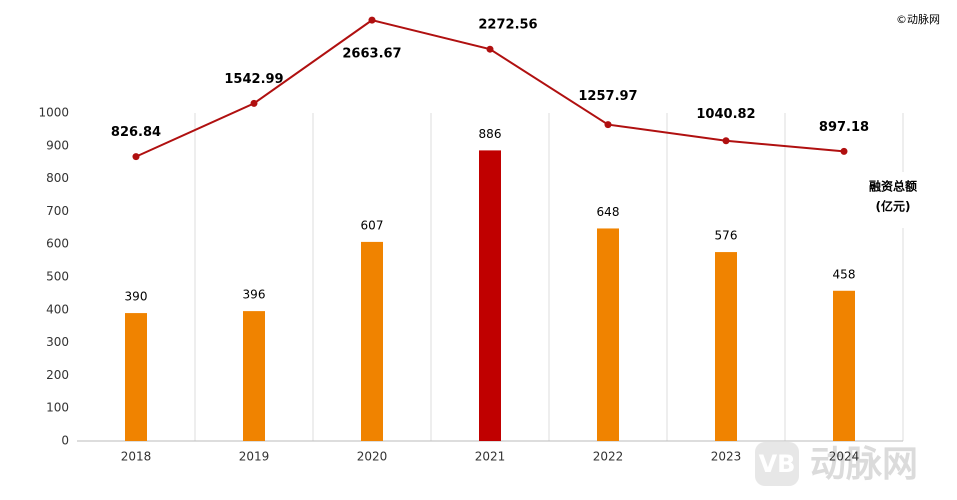  I want to click on bar-value-label: 396, so click(254, 295).